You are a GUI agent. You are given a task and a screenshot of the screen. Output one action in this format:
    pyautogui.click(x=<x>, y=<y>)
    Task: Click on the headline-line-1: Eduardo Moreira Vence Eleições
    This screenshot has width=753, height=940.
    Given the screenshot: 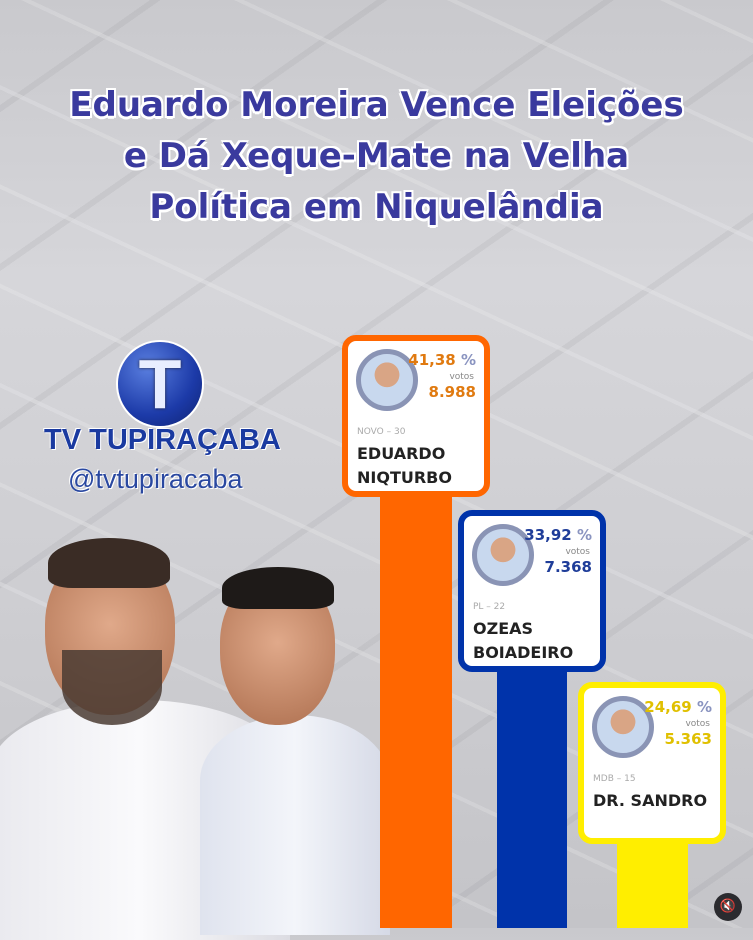 What is the action you would take?
    pyautogui.click(x=376, y=105)
    